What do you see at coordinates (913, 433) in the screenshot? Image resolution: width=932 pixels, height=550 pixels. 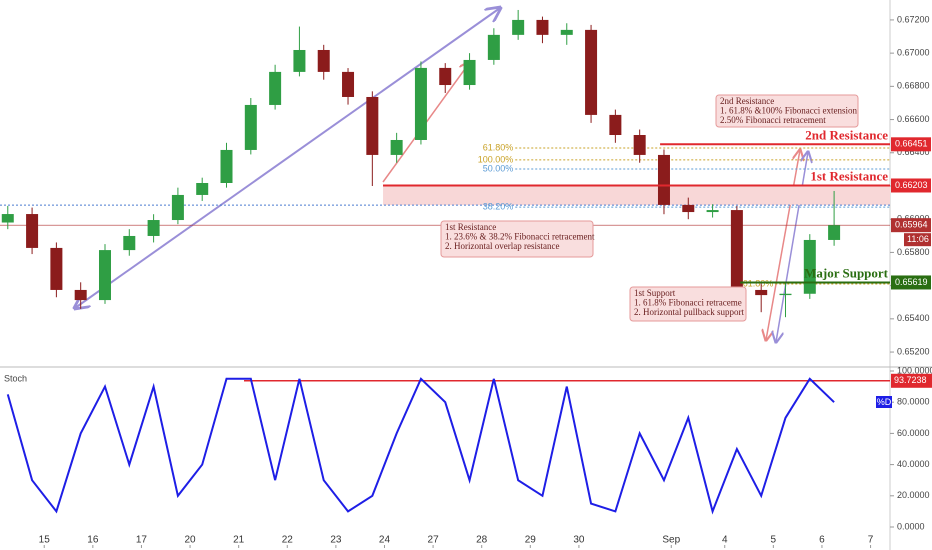 I see `y-tick-label: 60.0000` at bounding box center [913, 433].